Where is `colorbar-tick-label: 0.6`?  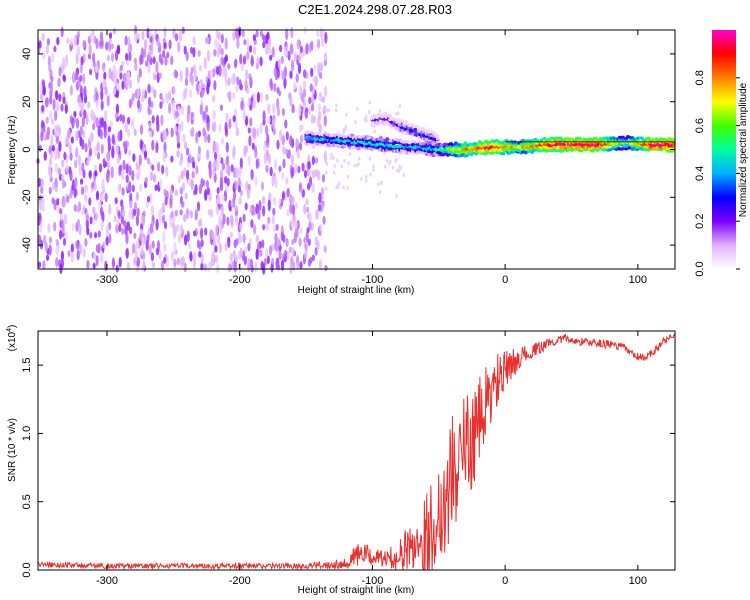 colorbar-tick-label: 0.6 is located at coordinates (700, 125).